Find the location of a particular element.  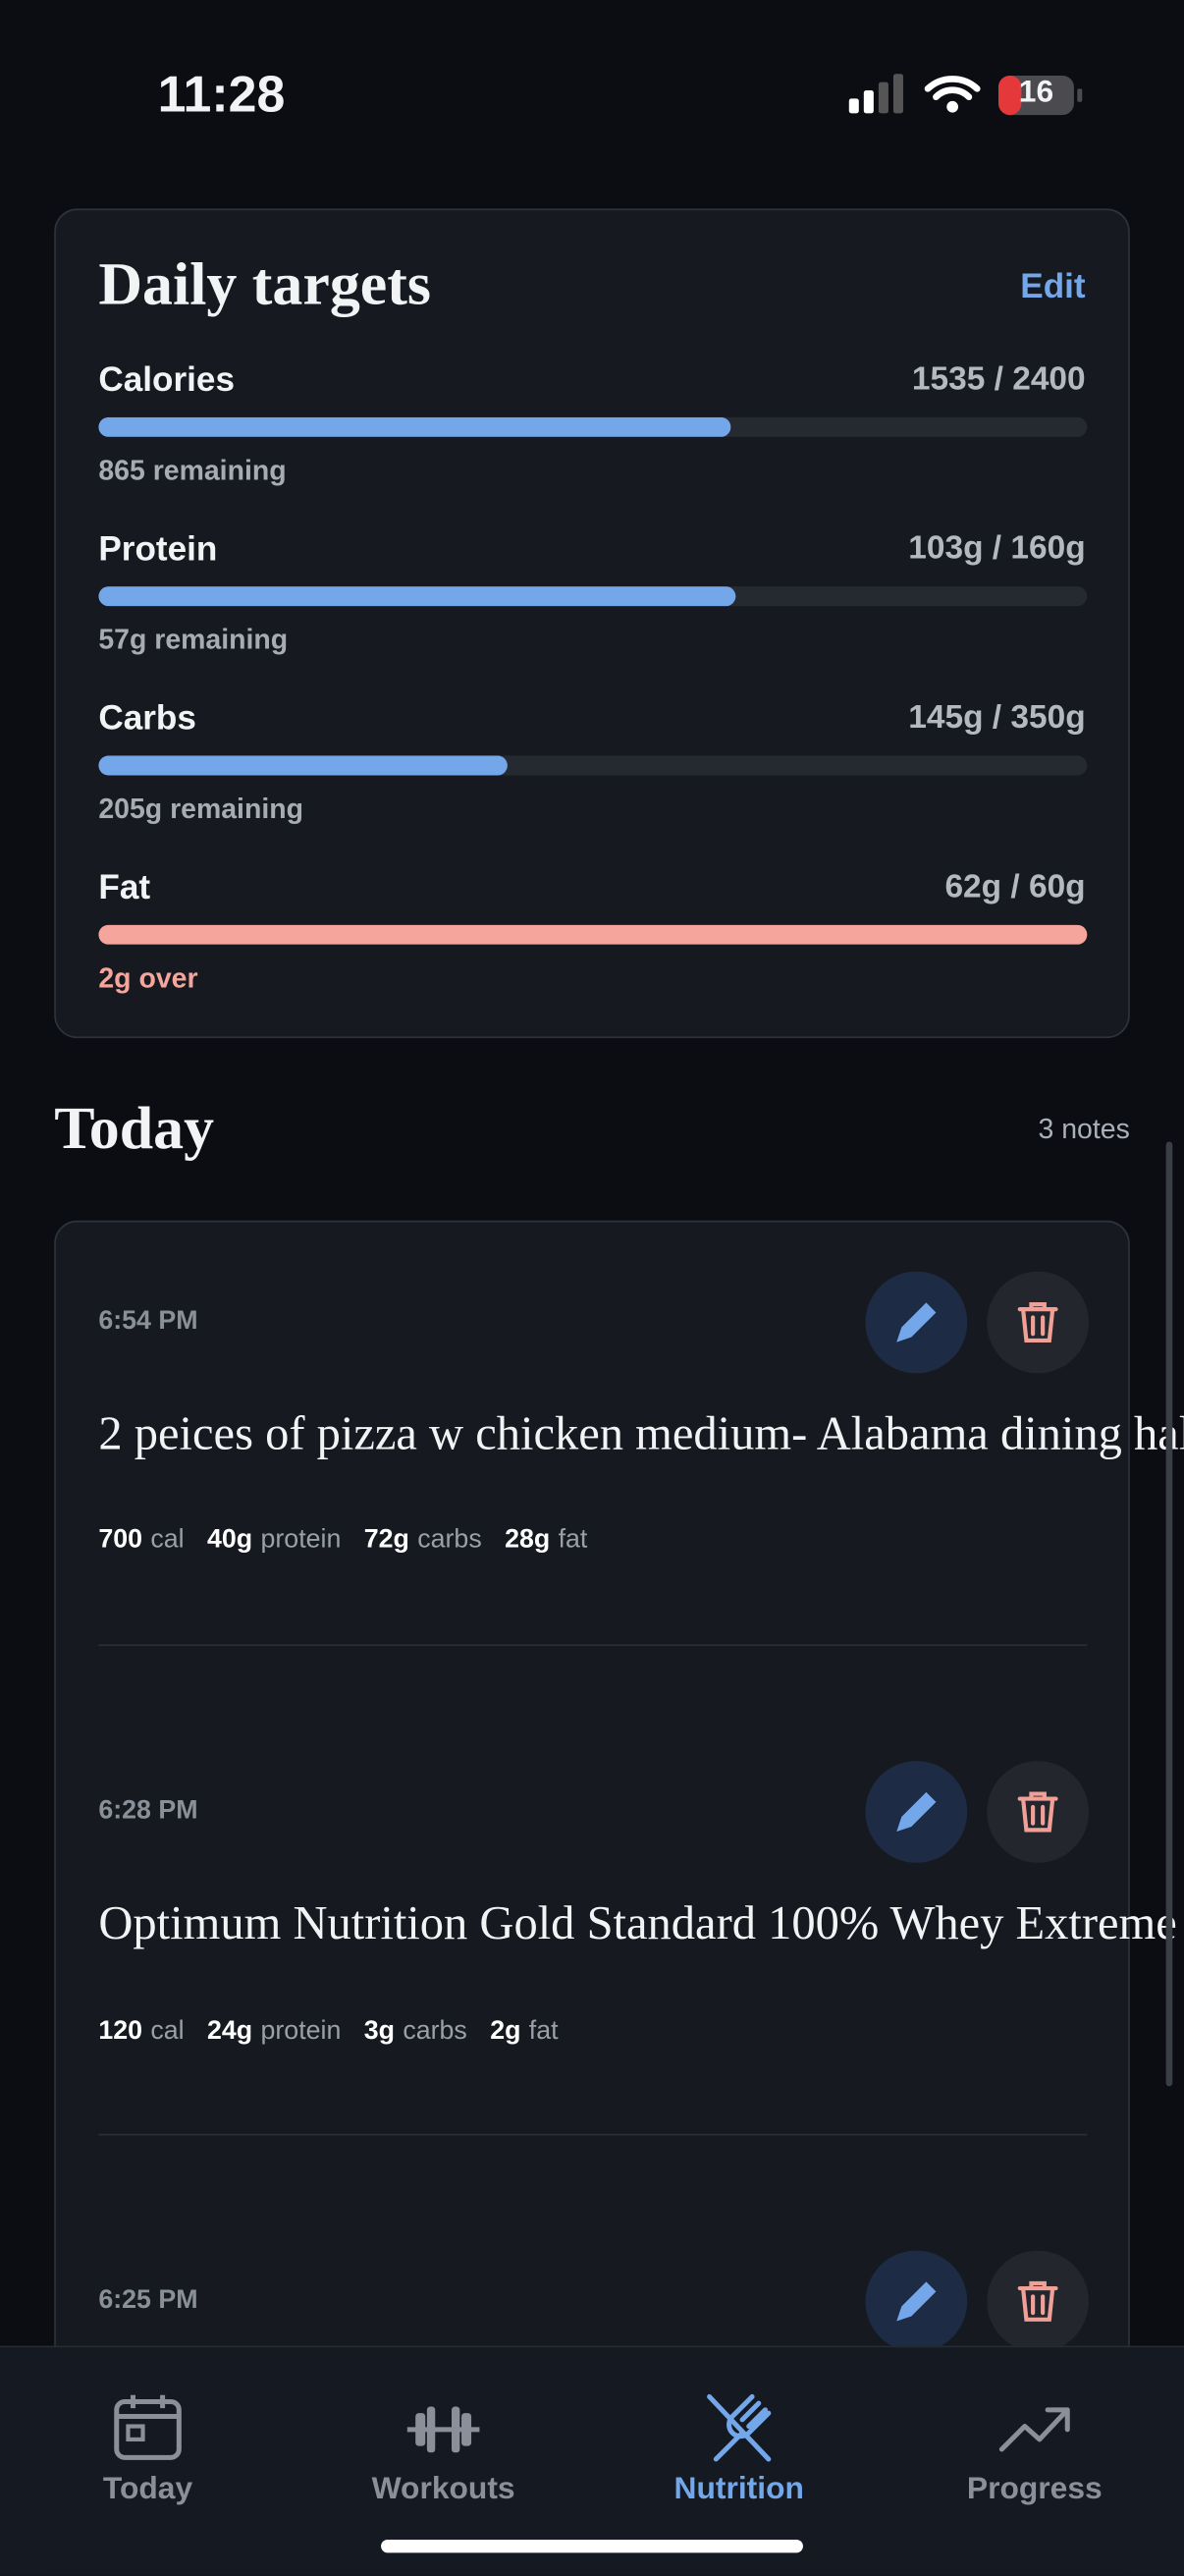

entry-time: 6:54 PM is located at coordinates (148, 1321).